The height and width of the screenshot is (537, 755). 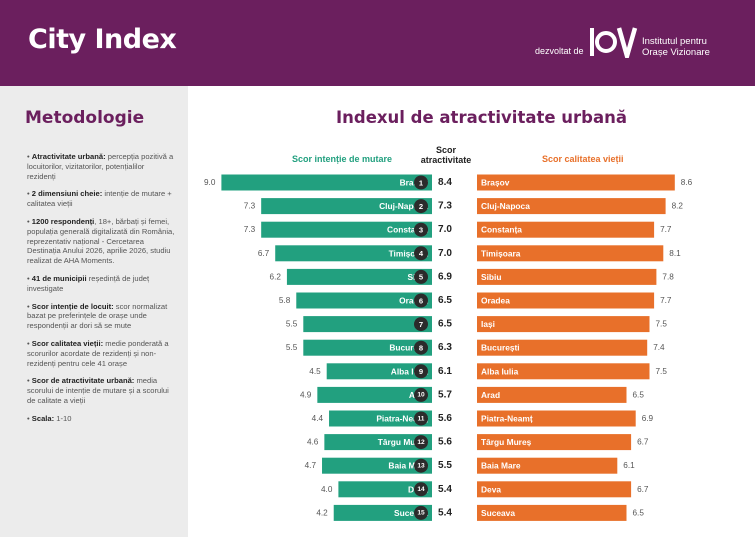 I want to click on city-label-left: Piatra-Neamț, so click(x=402, y=419).